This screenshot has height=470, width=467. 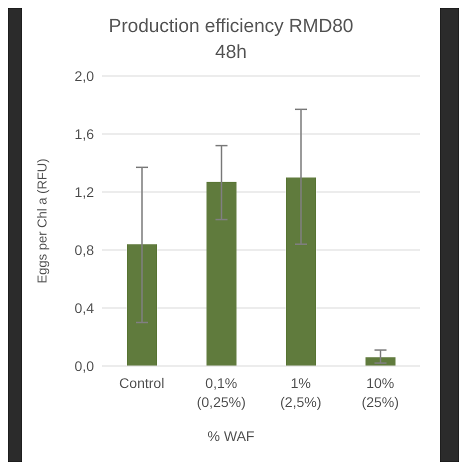 I want to click on y-tick-label: 0,4, so click(x=84, y=308).